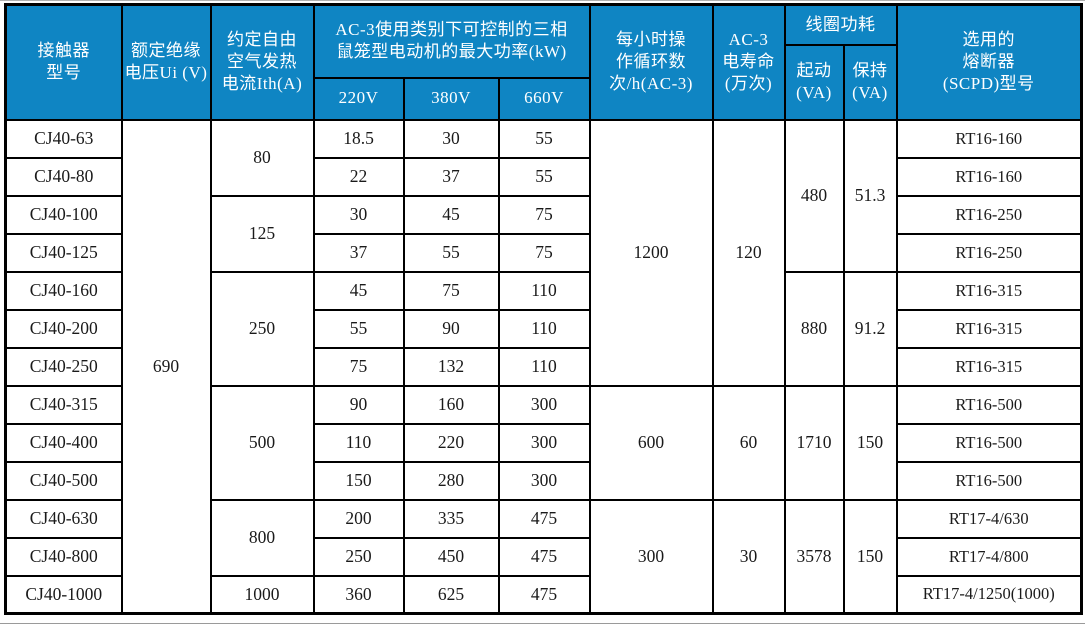 The image size is (1085, 627). Describe the element at coordinates (651, 442) in the screenshot. I see `ops-cell: 600` at that location.